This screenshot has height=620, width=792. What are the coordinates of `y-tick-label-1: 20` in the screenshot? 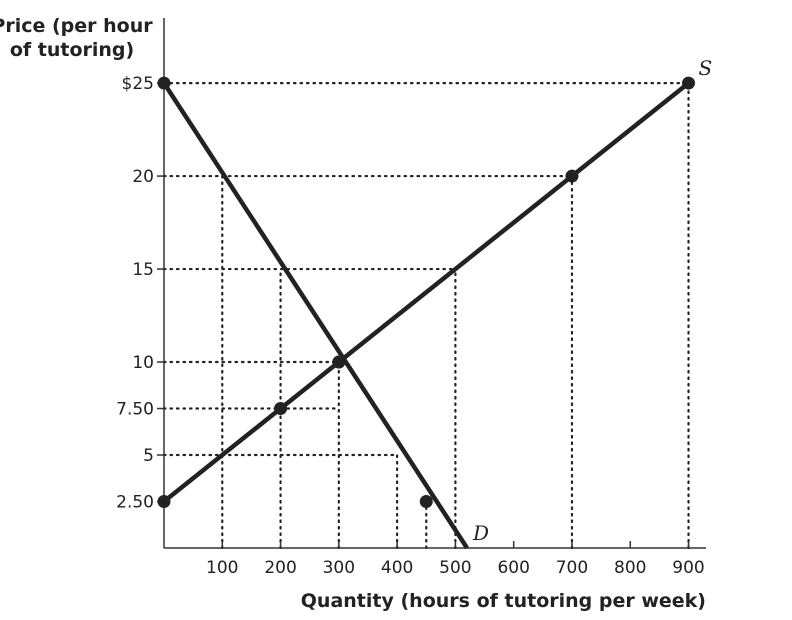 It's located at (143, 177).